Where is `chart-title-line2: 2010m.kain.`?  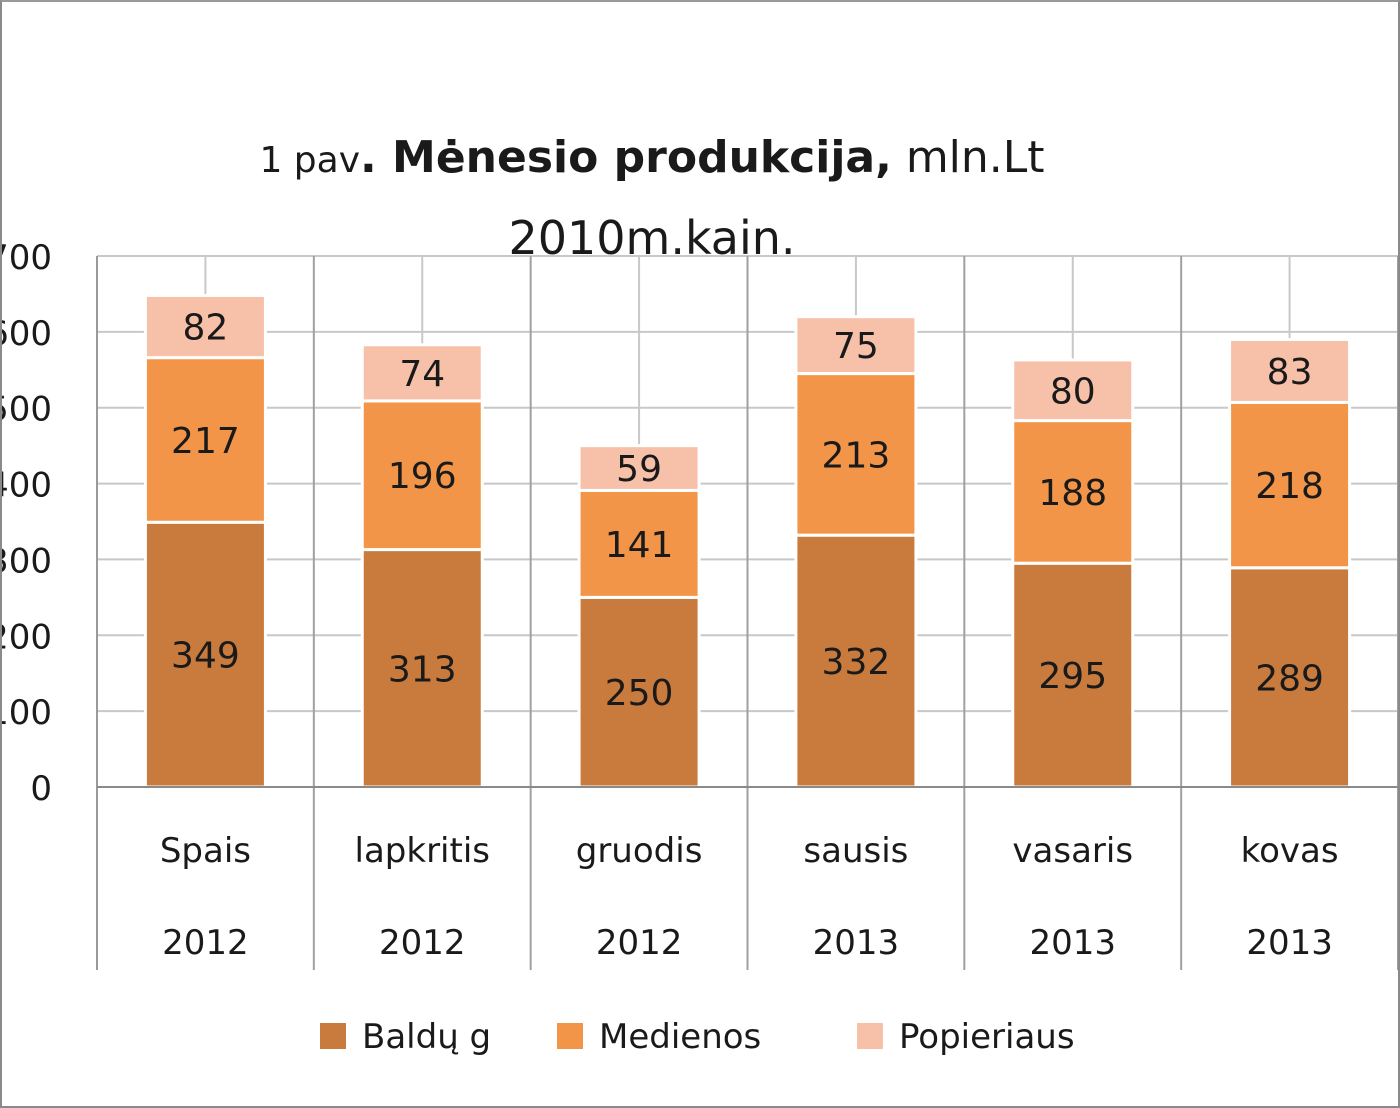
chart-title-line2: 2010m.kain. is located at coordinates (651, 238).